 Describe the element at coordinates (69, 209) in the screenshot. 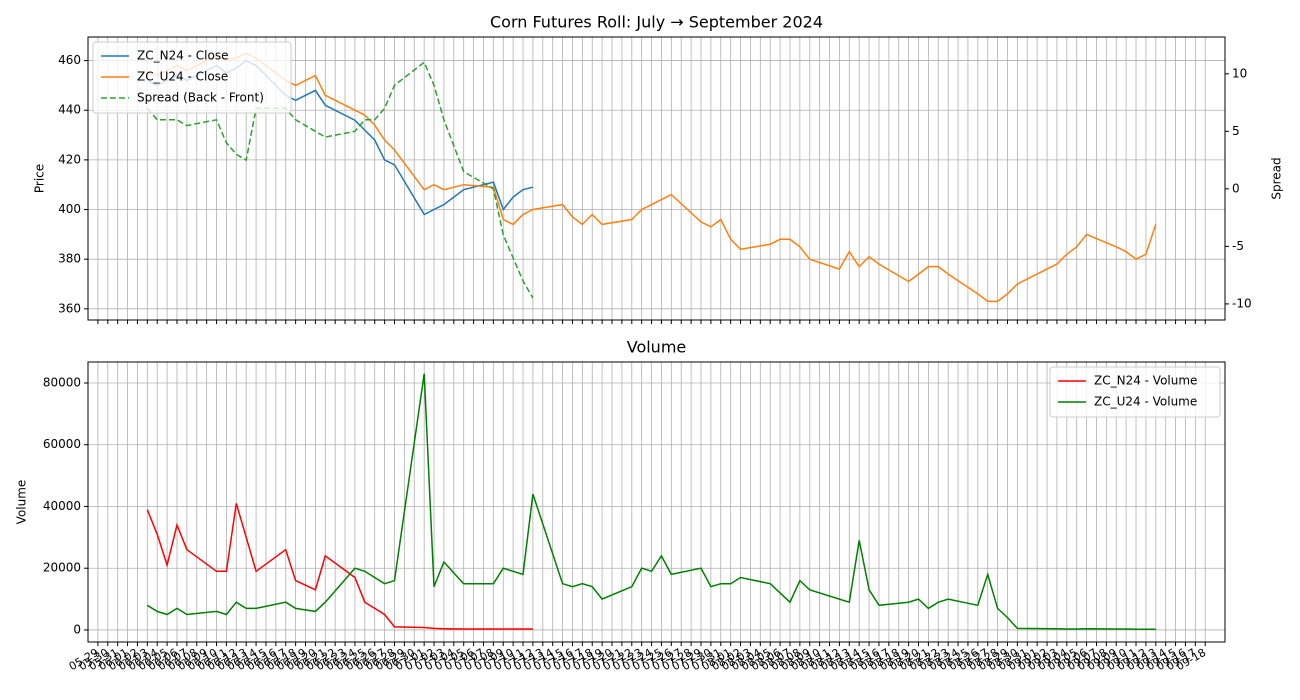

I see `y-tick-label: 400` at that location.